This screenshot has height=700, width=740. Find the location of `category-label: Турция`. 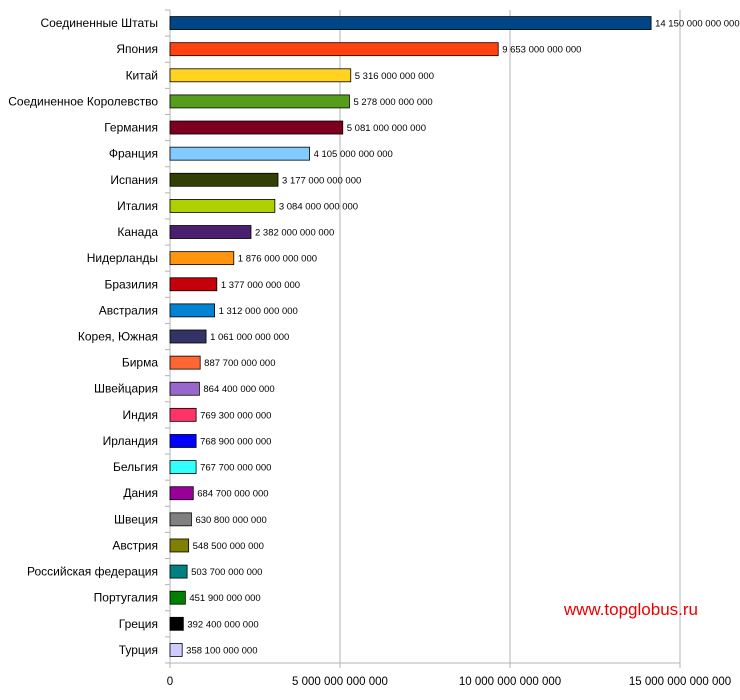

category-label: Турция is located at coordinates (138, 650).